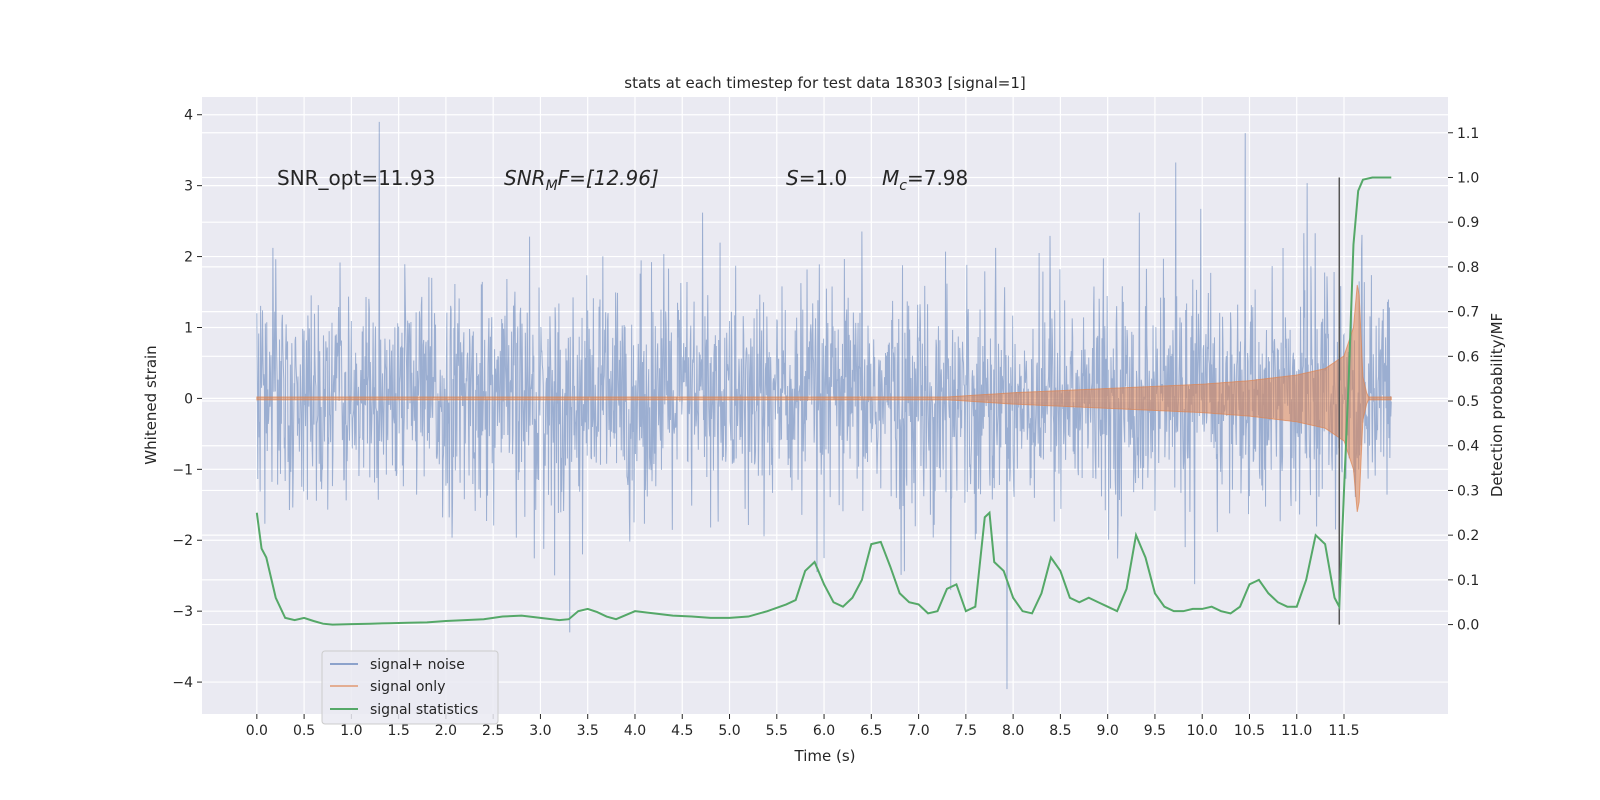  Describe the element at coordinates (1468, 581) in the screenshot. I see `y-right-tick-label: 0.1` at that location.